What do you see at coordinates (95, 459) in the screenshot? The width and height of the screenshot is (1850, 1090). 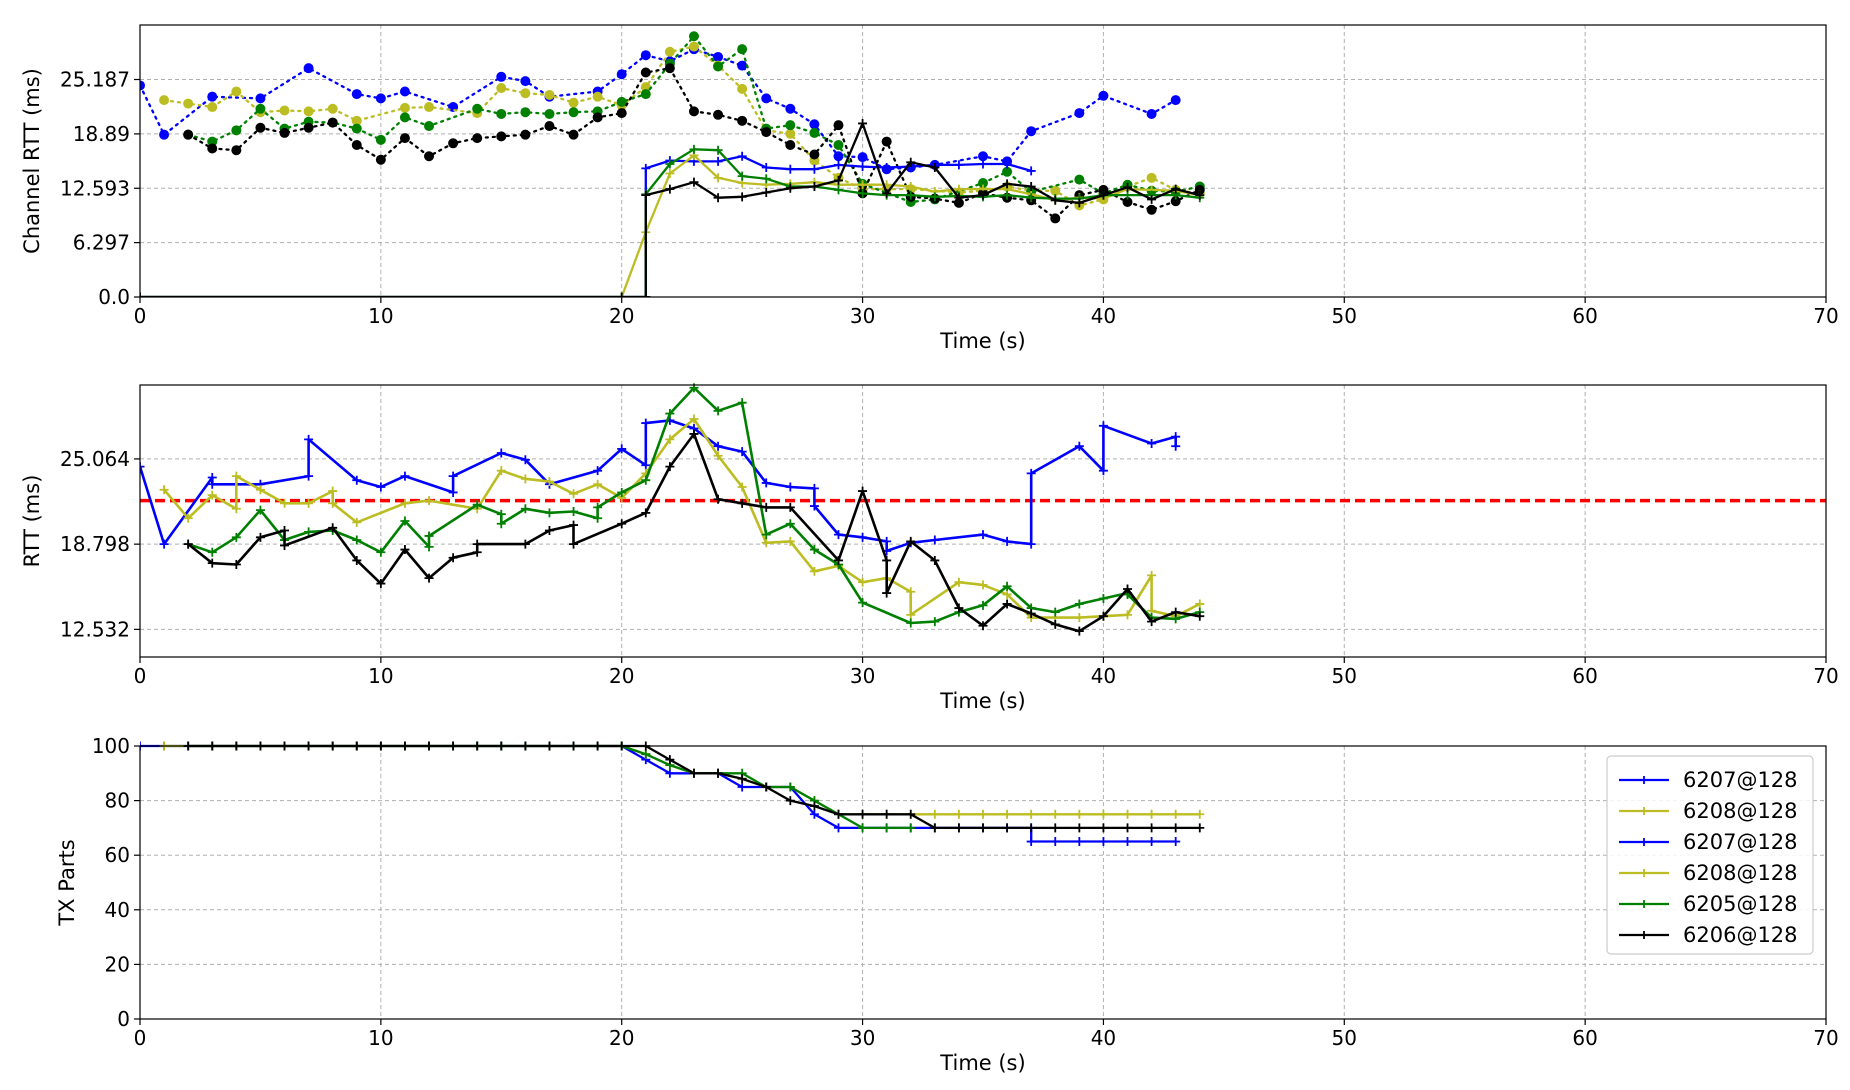 I see `y-tick-label: 25.064` at bounding box center [95, 459].